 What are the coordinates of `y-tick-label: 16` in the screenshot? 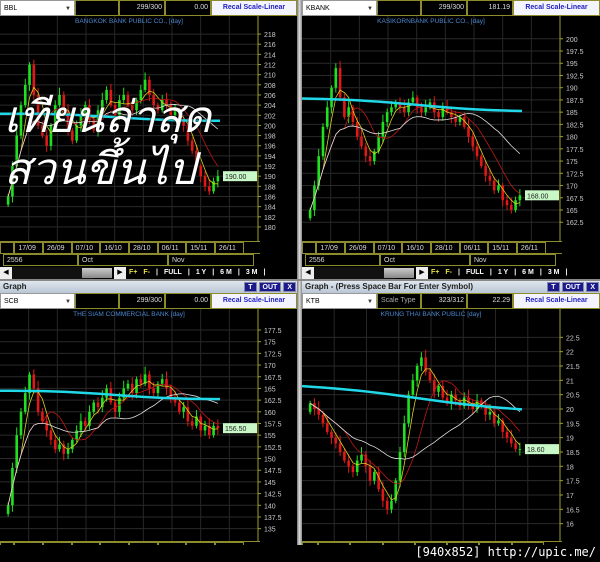 It's located at (570, 525).